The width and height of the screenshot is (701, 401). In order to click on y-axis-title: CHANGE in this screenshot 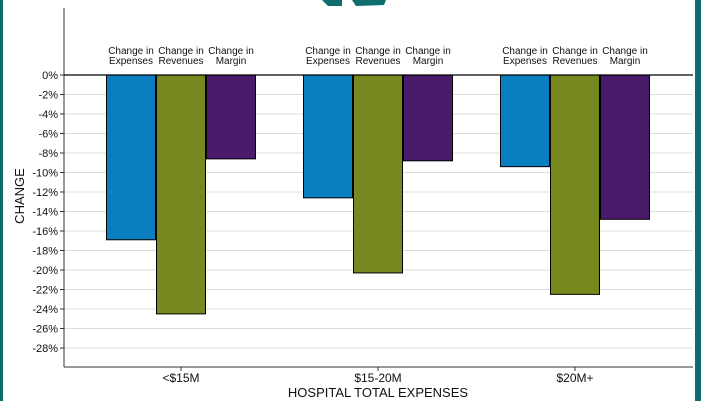, I will do `click(19, 196)`.